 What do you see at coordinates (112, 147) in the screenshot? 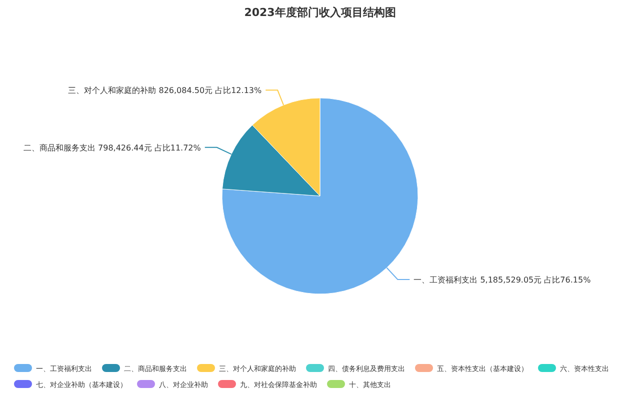
I see `data-label: 二、商品和服务支出 798,426.44元 占比11.72%` at bounding box center [112, 147].